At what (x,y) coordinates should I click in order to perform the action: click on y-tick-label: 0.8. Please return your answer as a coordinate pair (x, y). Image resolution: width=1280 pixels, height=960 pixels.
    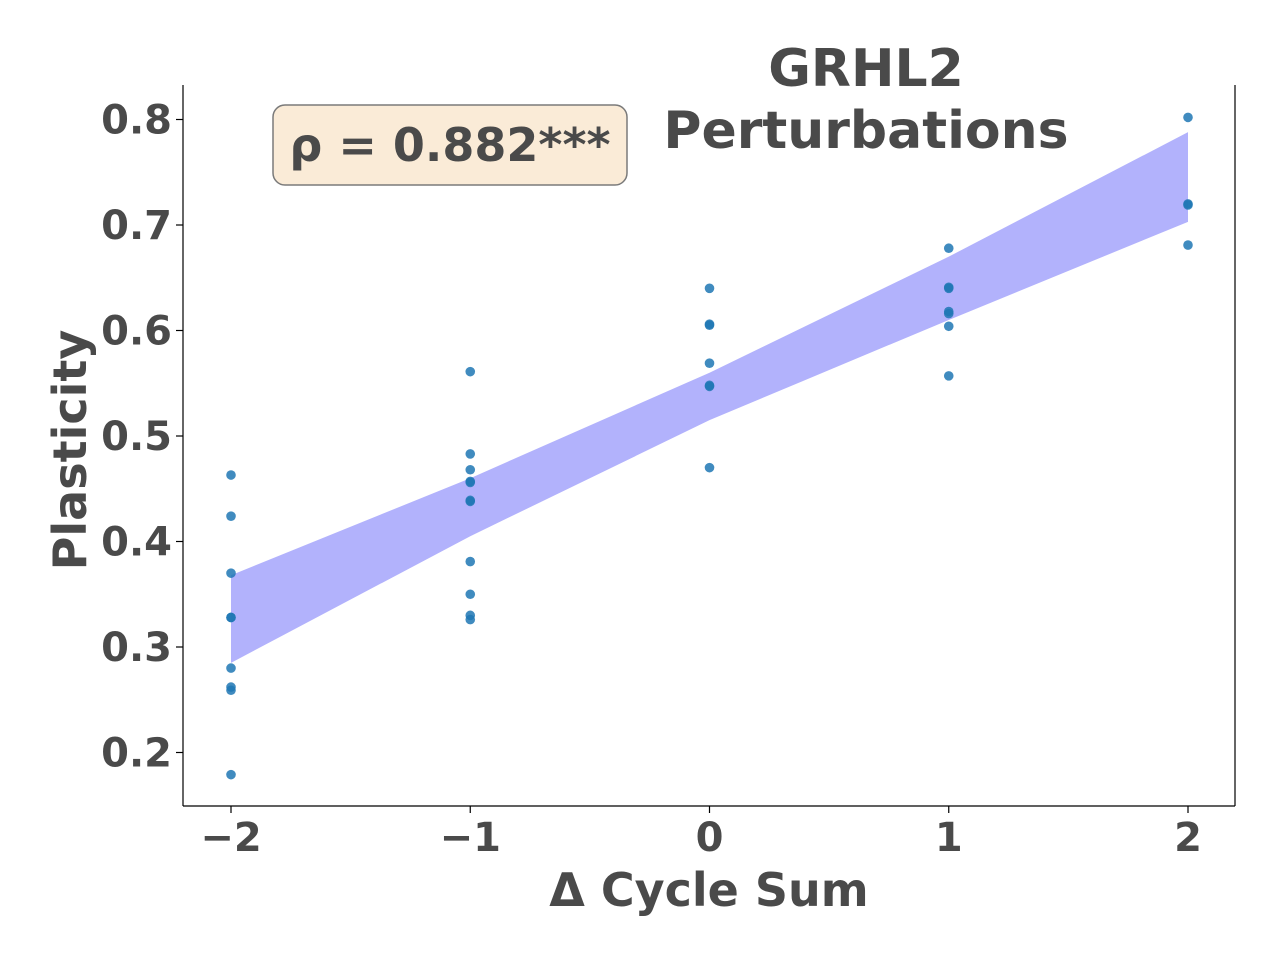
    Looking at the image, I should click on (136, 121).